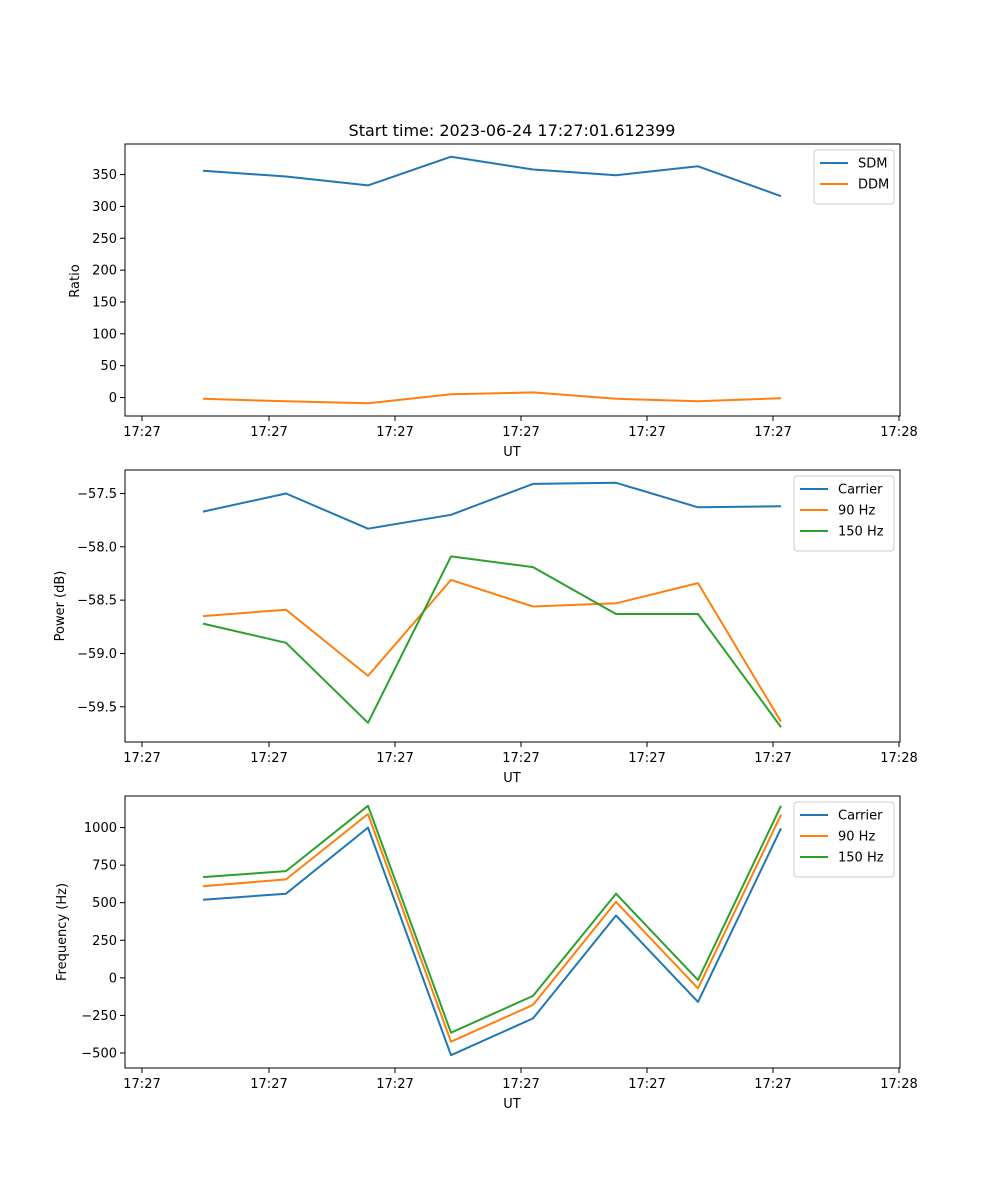 The image size is (1000, 1200). I want to click on frequency-legend-box, so click(844, 839).